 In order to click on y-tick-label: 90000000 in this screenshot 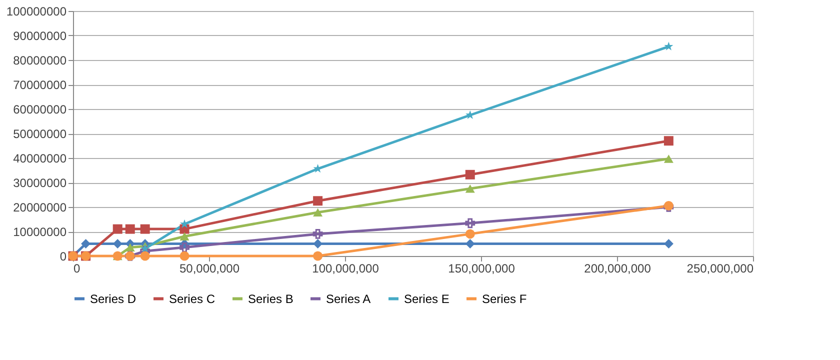, I will do `click(40, 36)`.